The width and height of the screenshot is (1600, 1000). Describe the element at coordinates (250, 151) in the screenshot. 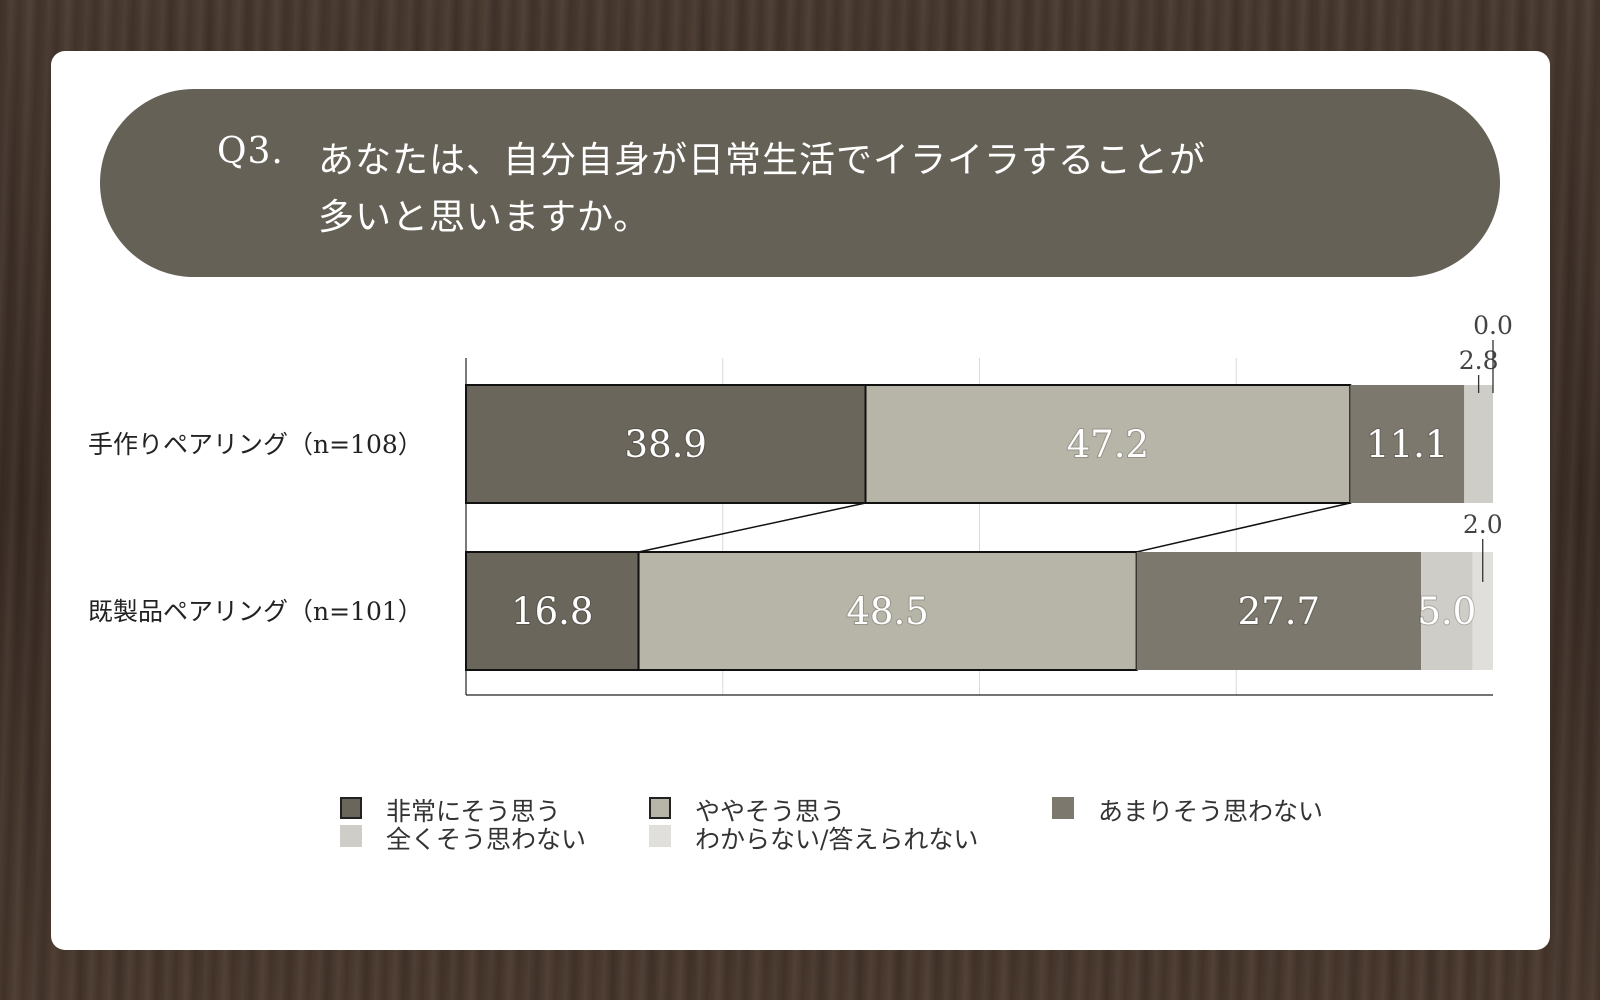

I see `question-number: Q3.` at that location.